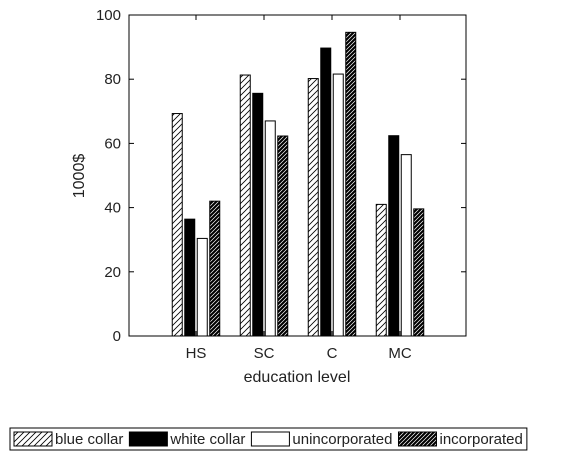 The image size is (567, 460). I want to click on y-tick-label: 20, so click(112, 272).